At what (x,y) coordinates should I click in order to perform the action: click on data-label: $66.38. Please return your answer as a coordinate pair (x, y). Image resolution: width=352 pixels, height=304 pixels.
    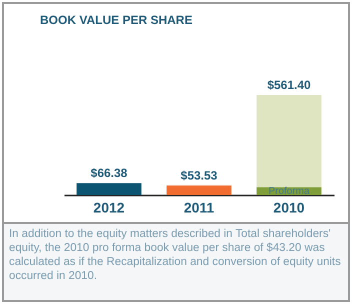
    Looking at the image, I should click on (109, 173).